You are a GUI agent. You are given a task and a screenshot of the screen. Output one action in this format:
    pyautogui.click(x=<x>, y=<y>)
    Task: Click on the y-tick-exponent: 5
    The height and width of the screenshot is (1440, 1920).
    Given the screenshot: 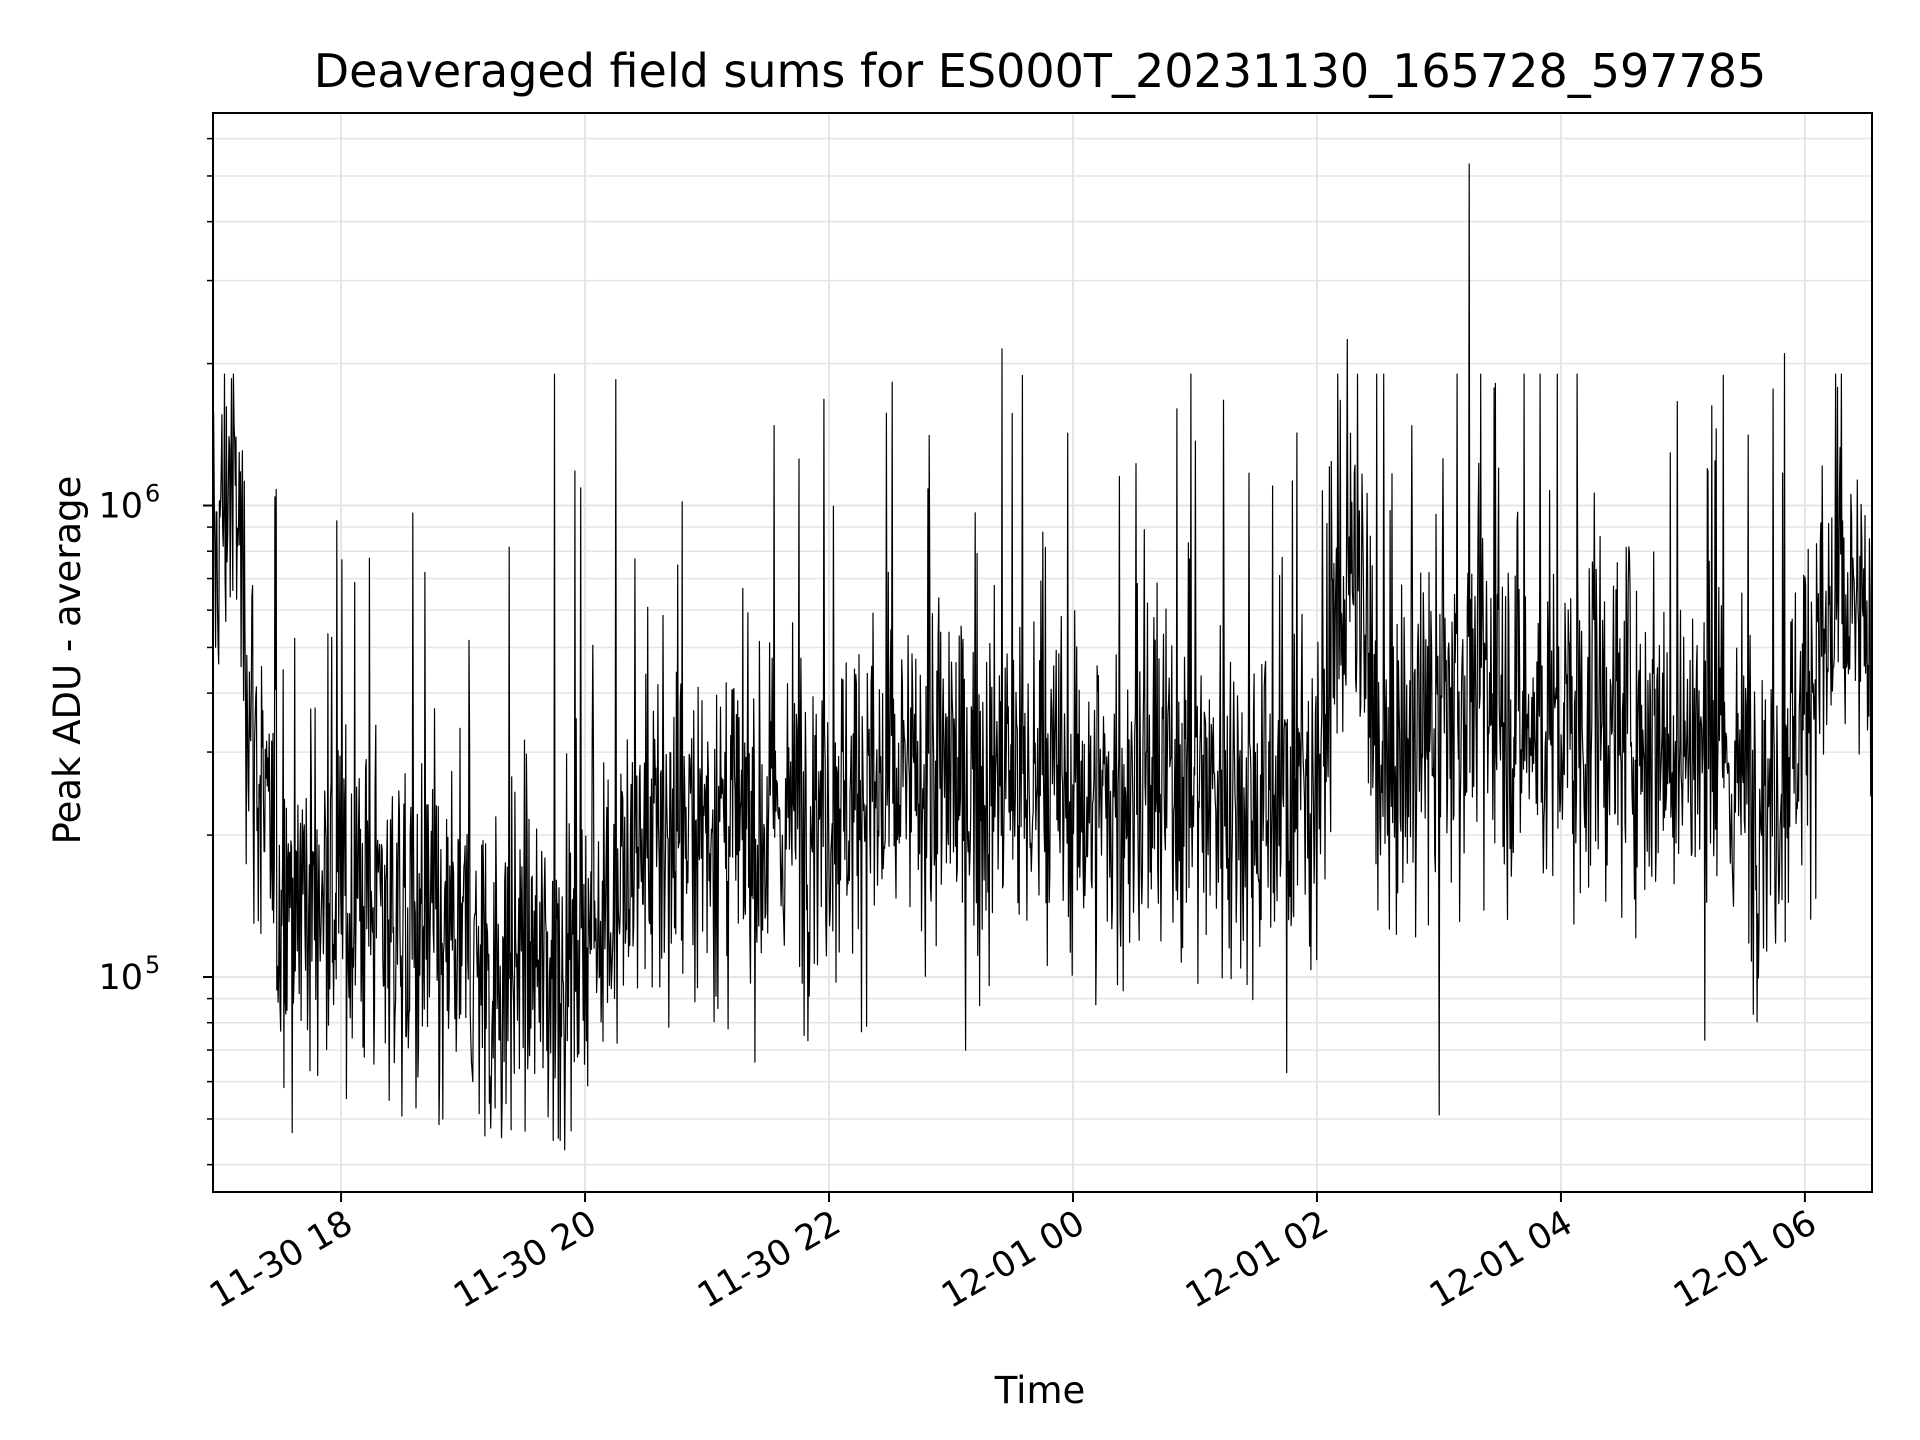 What is the action you would take?
    pyautogui.click(x=152, y=965)
    